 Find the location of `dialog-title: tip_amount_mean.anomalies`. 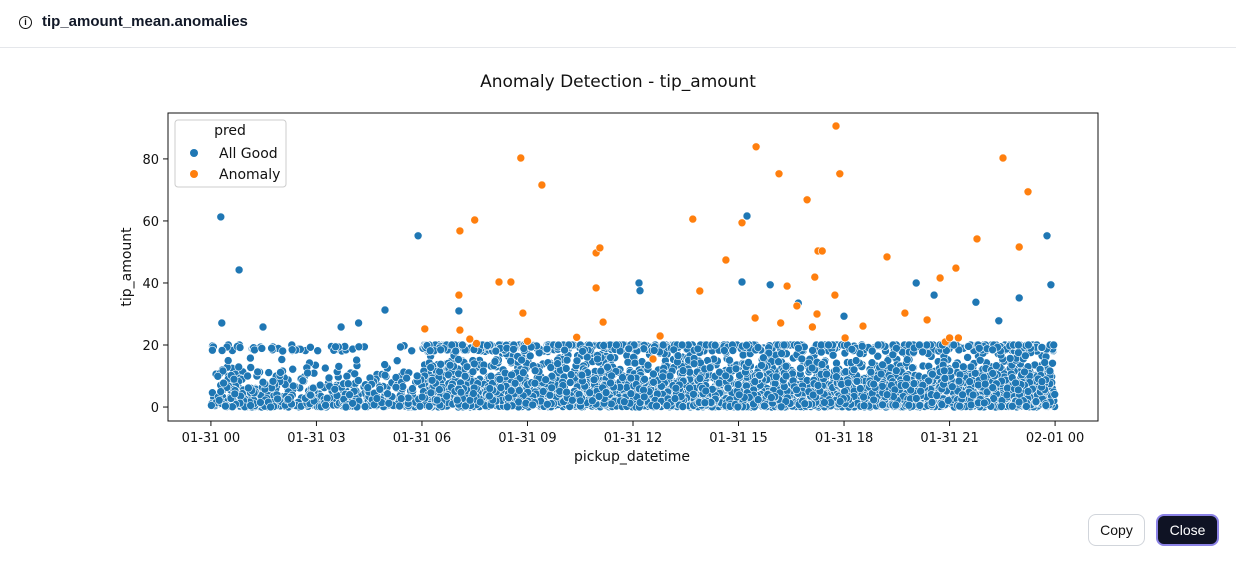

dialog-title: tip_amount_mean.anomalies is located at coordinates (145, 21).